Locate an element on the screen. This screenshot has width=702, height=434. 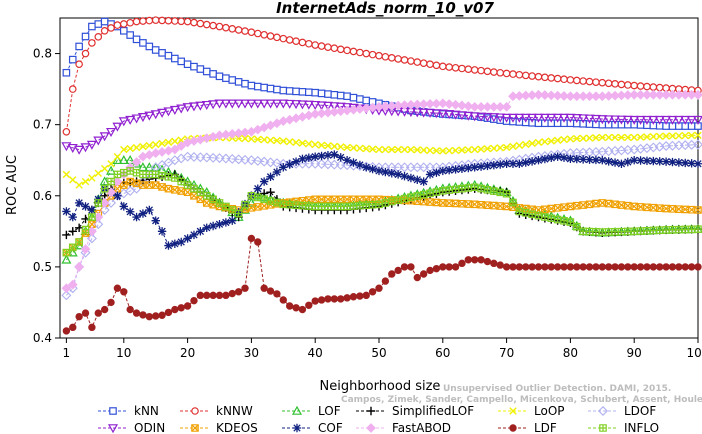
legend-item-knnw: kNNW is located at coordinates (216, 411).